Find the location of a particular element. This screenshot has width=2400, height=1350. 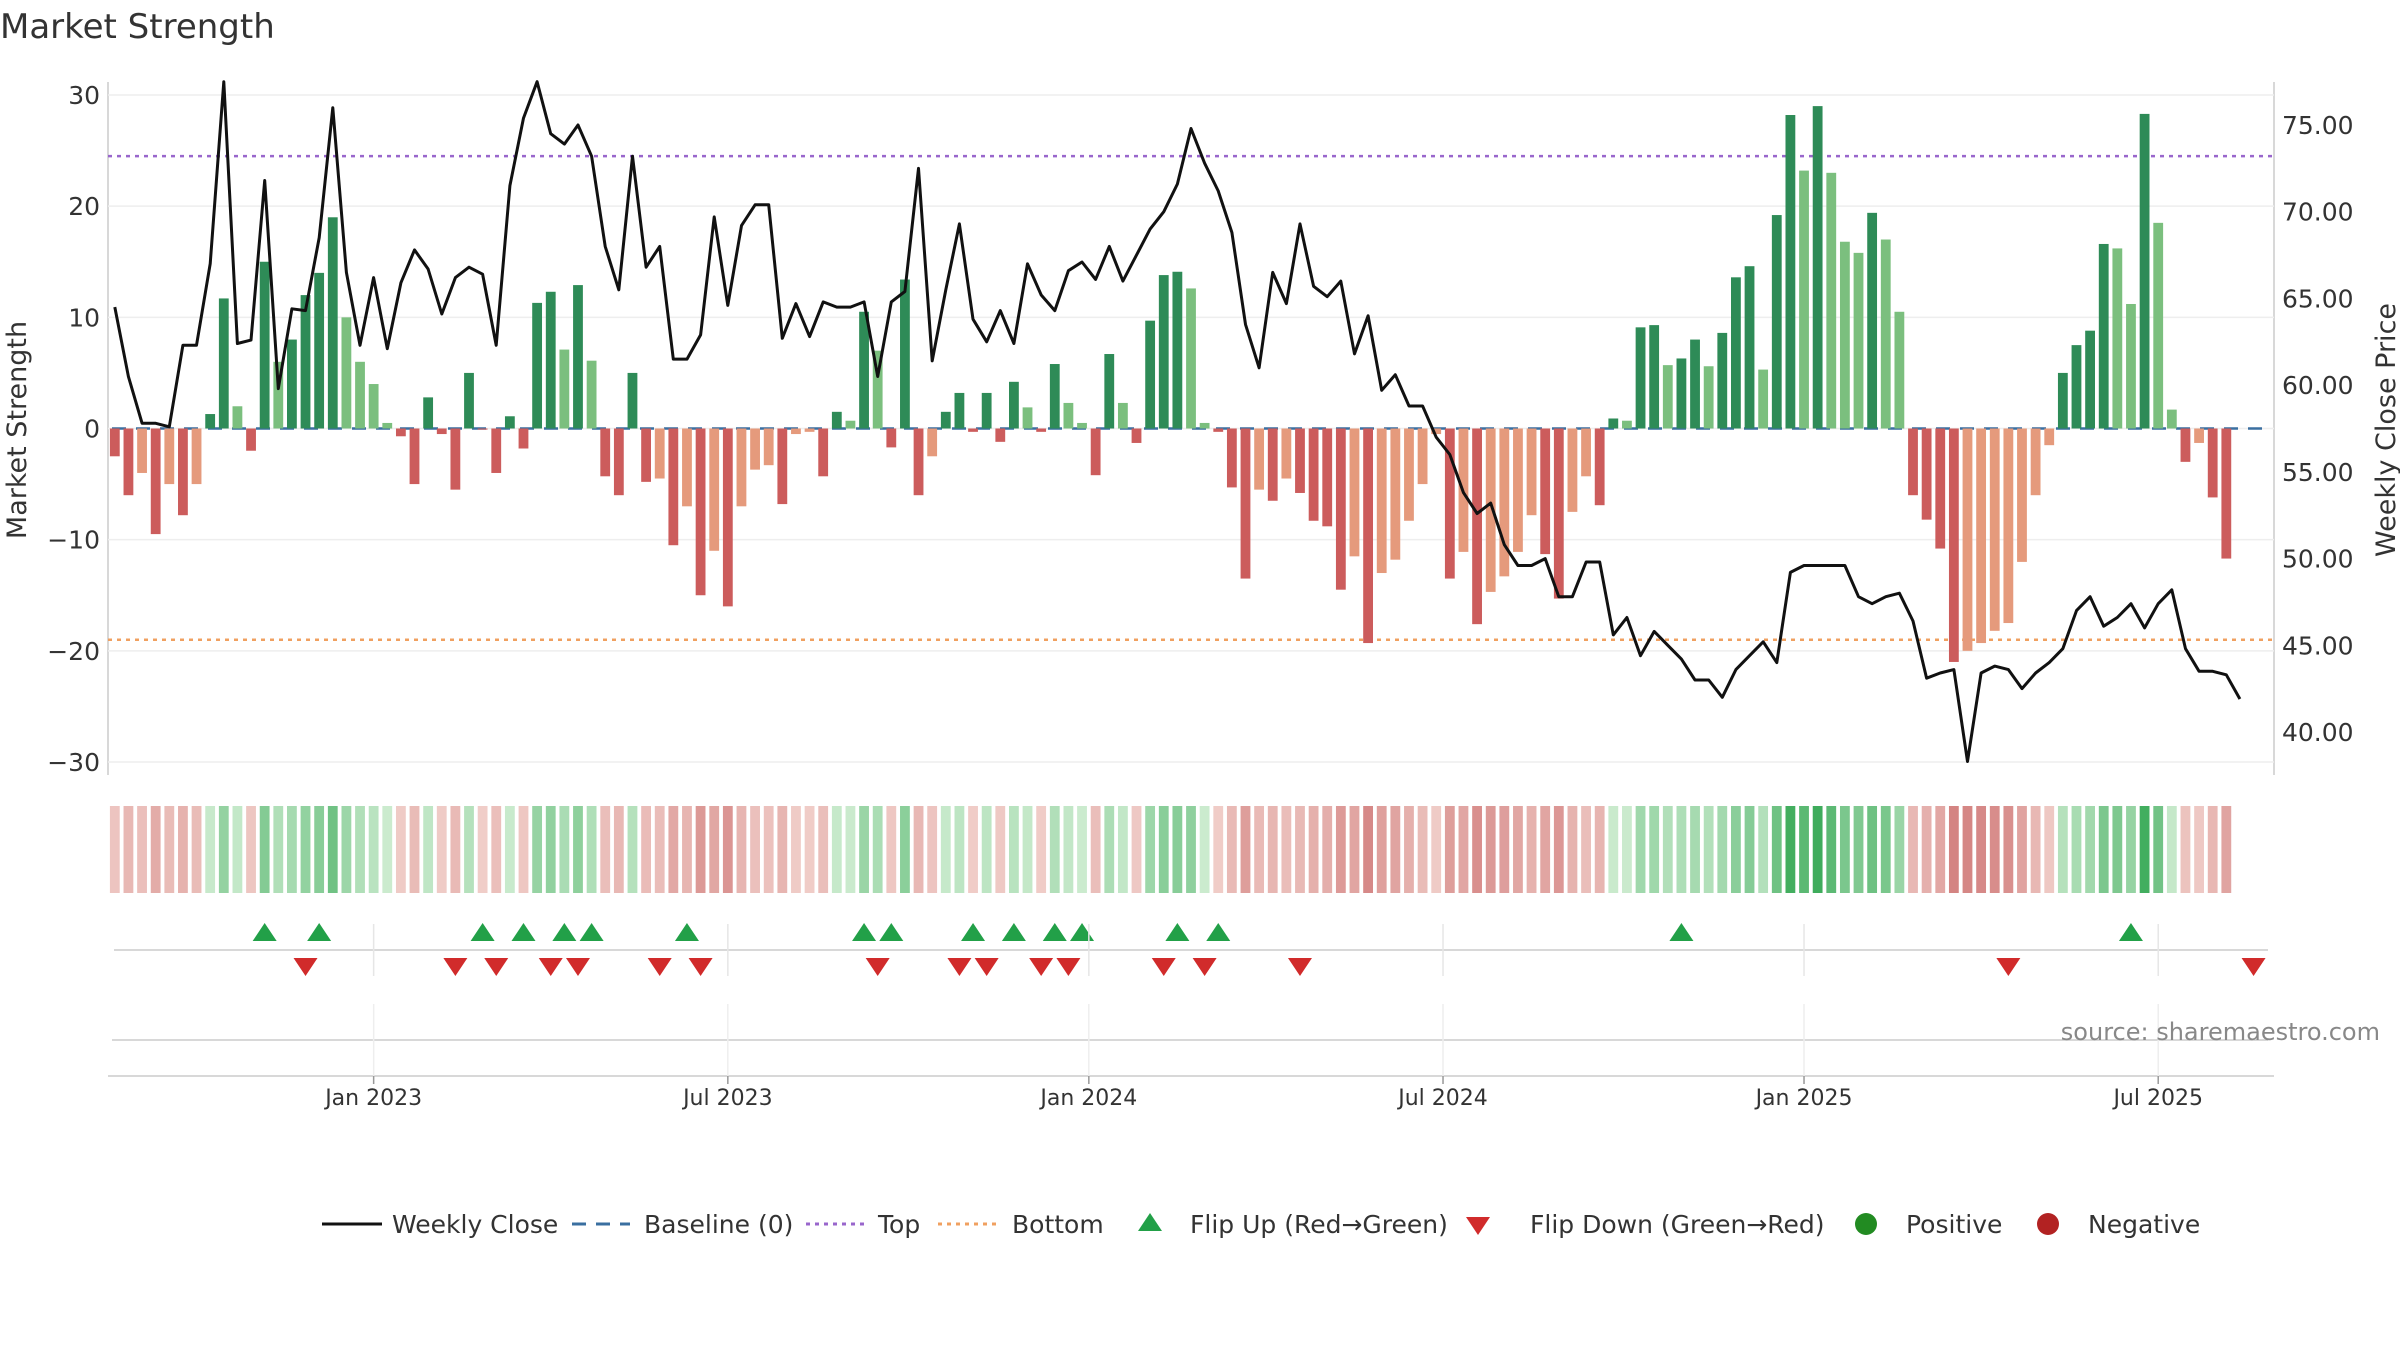

legend-positive-swatch is located at coordinates (1866, 1224).